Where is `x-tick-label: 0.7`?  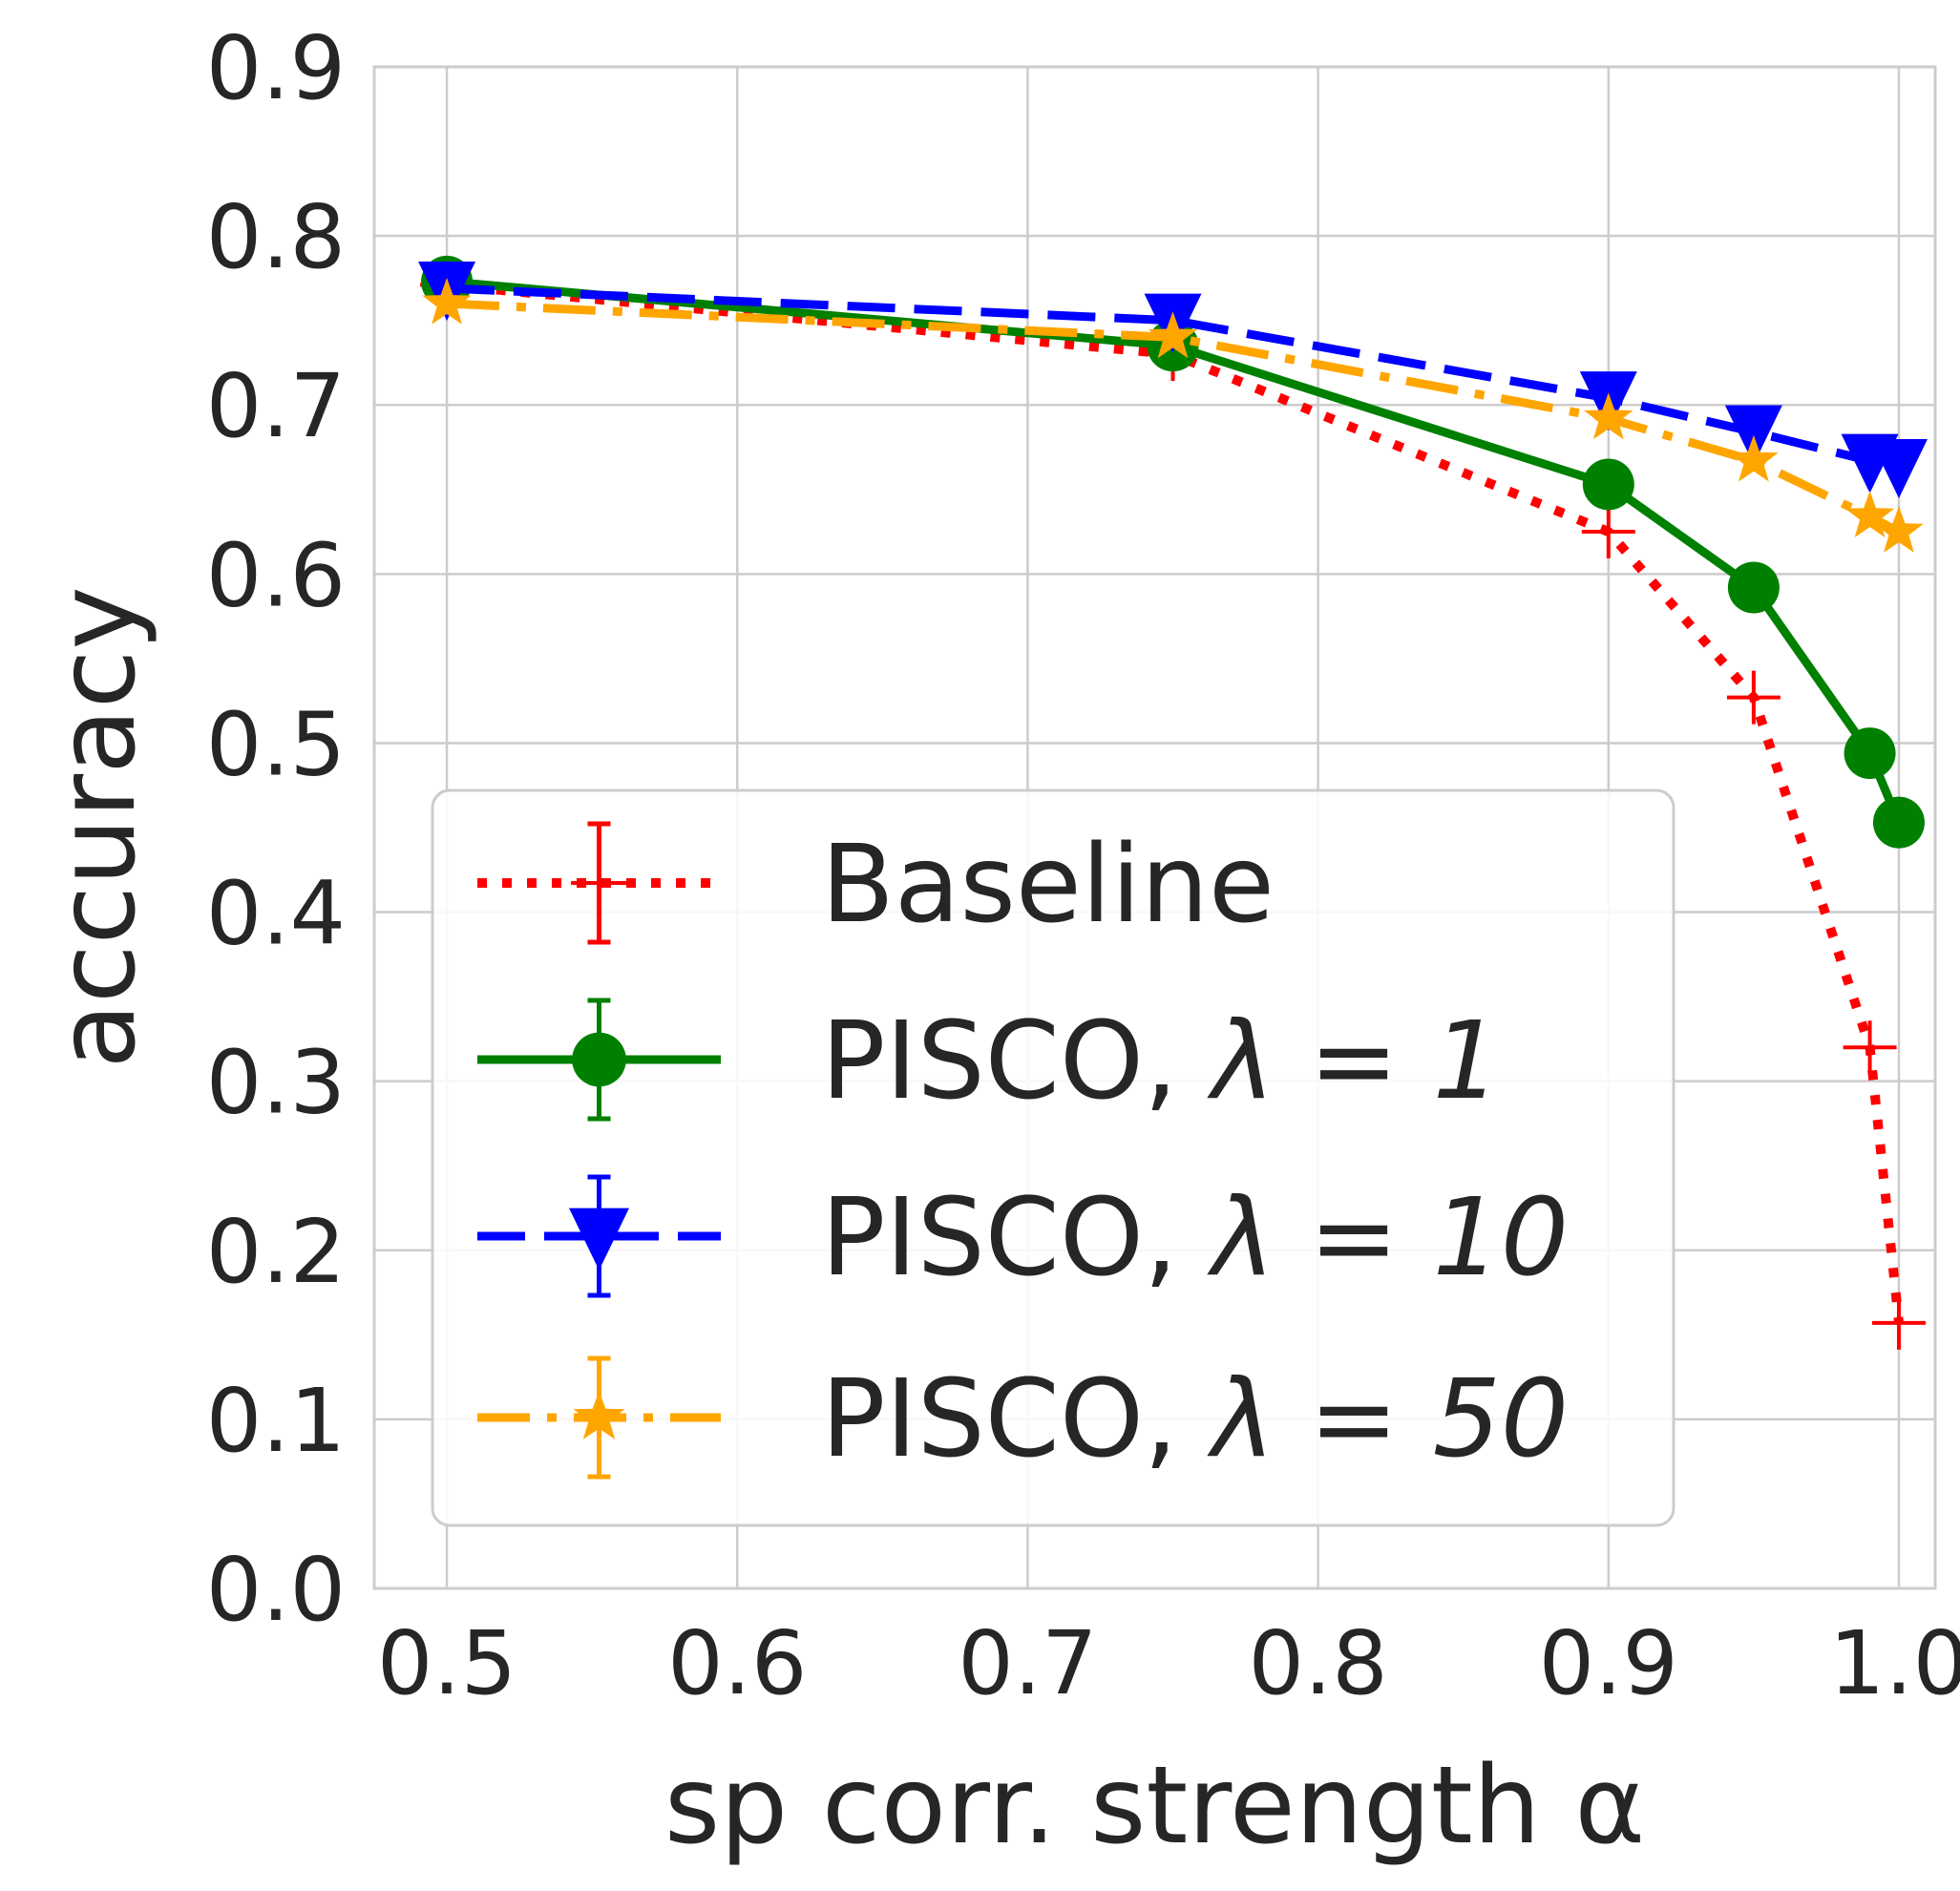
x-tick-label: 0.7 is located at coordinates (1027, 1663).